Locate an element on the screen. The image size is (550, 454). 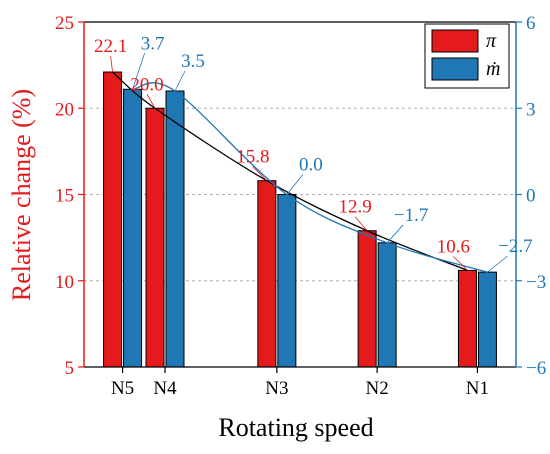
bar-pi-n1 is located at coordinates (467, 318).